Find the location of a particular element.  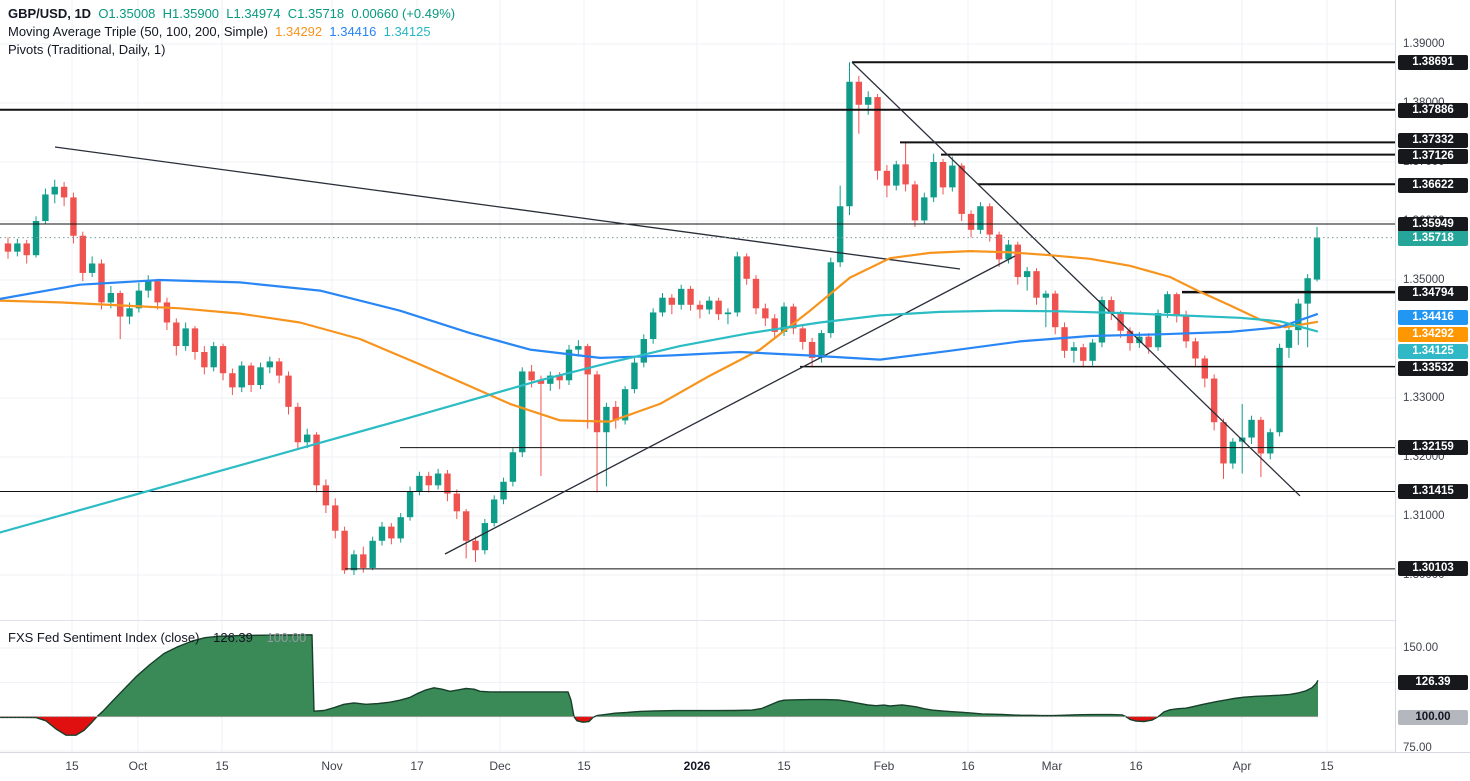

ma100-value: 1.34416 is located at coordinates (353, 31).